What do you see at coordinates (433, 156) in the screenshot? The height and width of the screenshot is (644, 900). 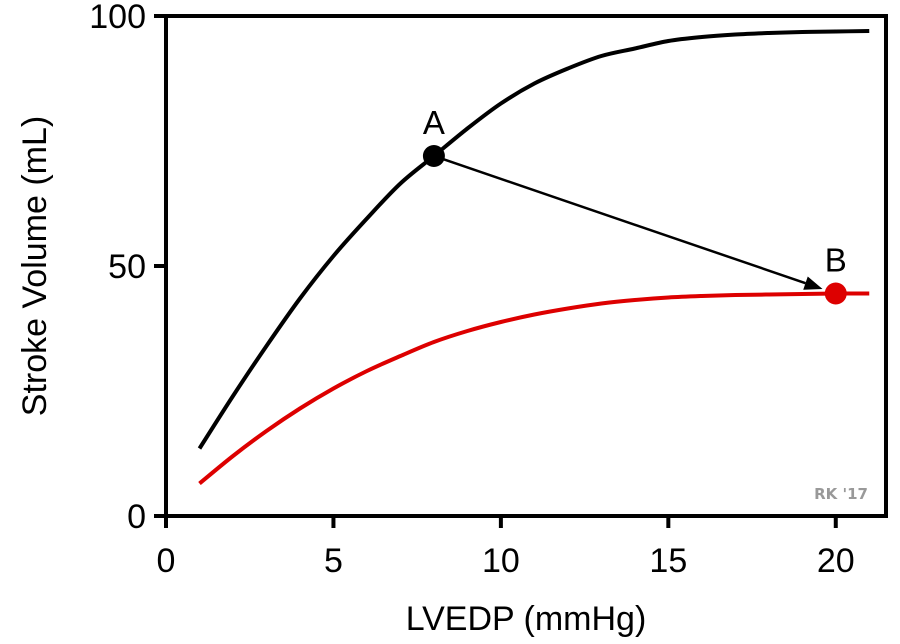 I see `point-a-marker` at bounding box center [433, 156].